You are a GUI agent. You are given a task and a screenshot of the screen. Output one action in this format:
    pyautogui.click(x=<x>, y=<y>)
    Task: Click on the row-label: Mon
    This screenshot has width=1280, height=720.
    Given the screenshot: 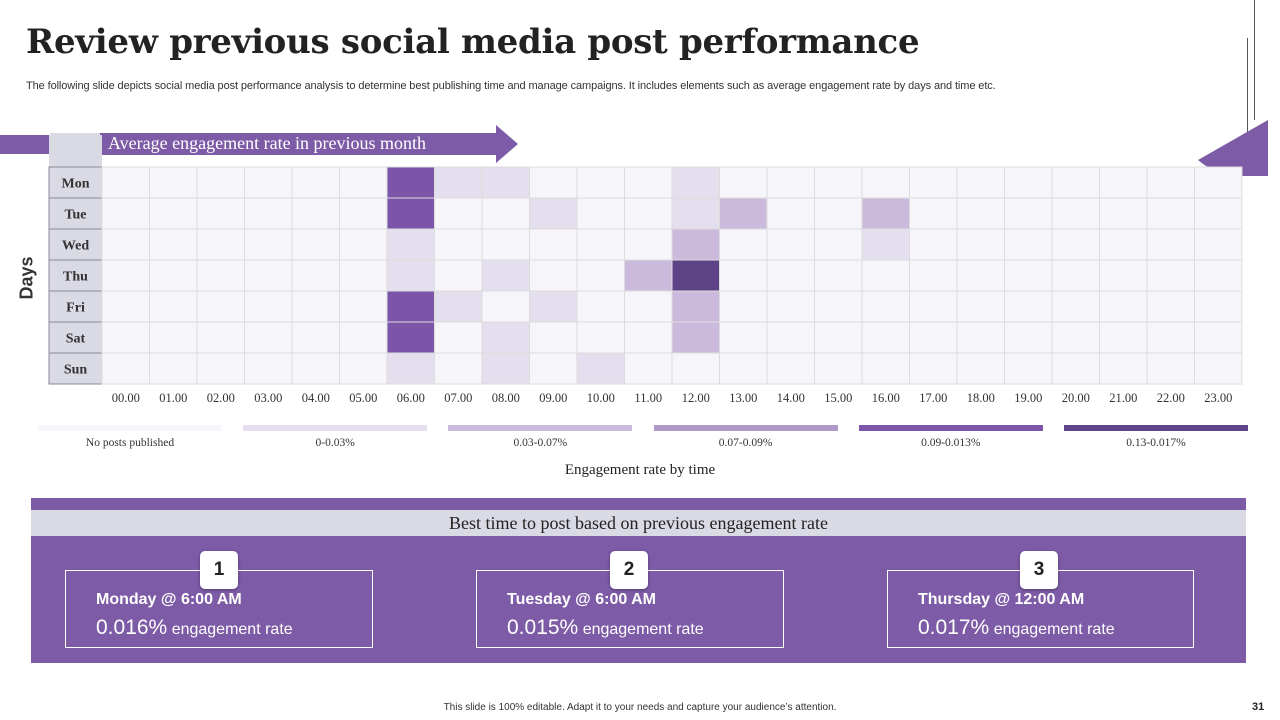 What is the action you would take?
    pyautogui.click(x=76, y=184)
    